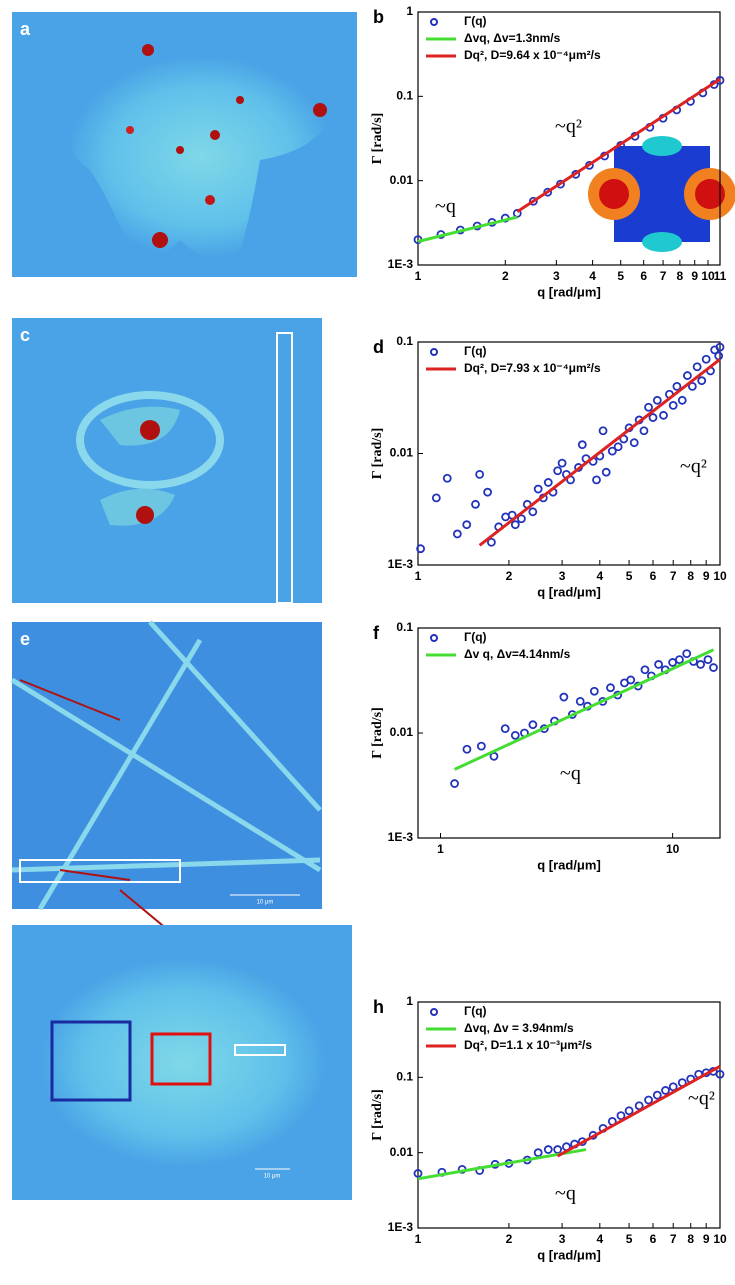 Image resolution: width=735 pixels, height=1285 pixels. Describe the element at coordinates (512, 38) in the screenshot. I see `legend-label: Δvq, Δv=1.3nm/s` at that location.